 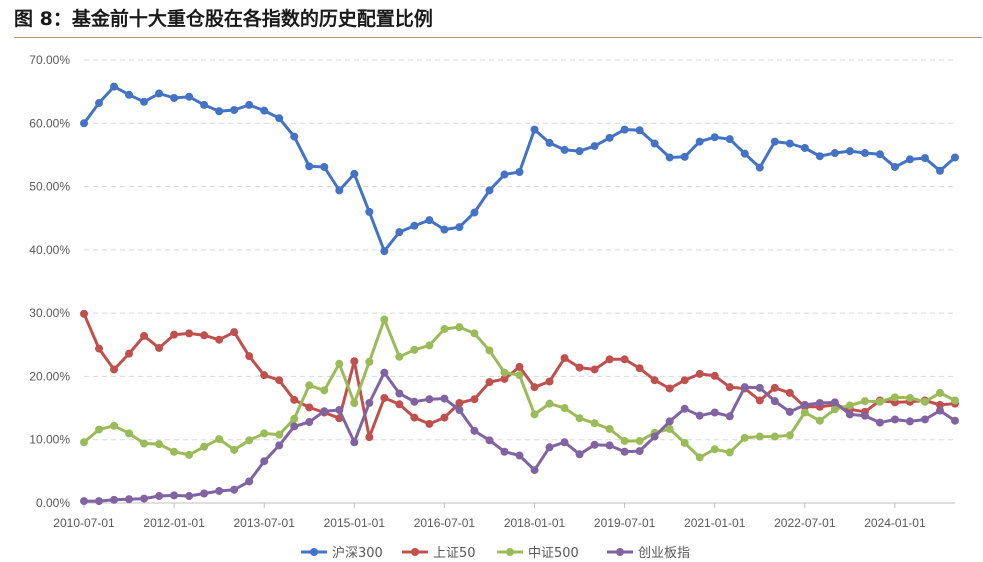 What do you see at coordinates (805, 523) in the screenshot?
I see `x-tick-label: 2022-07-01` at bounding box center [805, 523].